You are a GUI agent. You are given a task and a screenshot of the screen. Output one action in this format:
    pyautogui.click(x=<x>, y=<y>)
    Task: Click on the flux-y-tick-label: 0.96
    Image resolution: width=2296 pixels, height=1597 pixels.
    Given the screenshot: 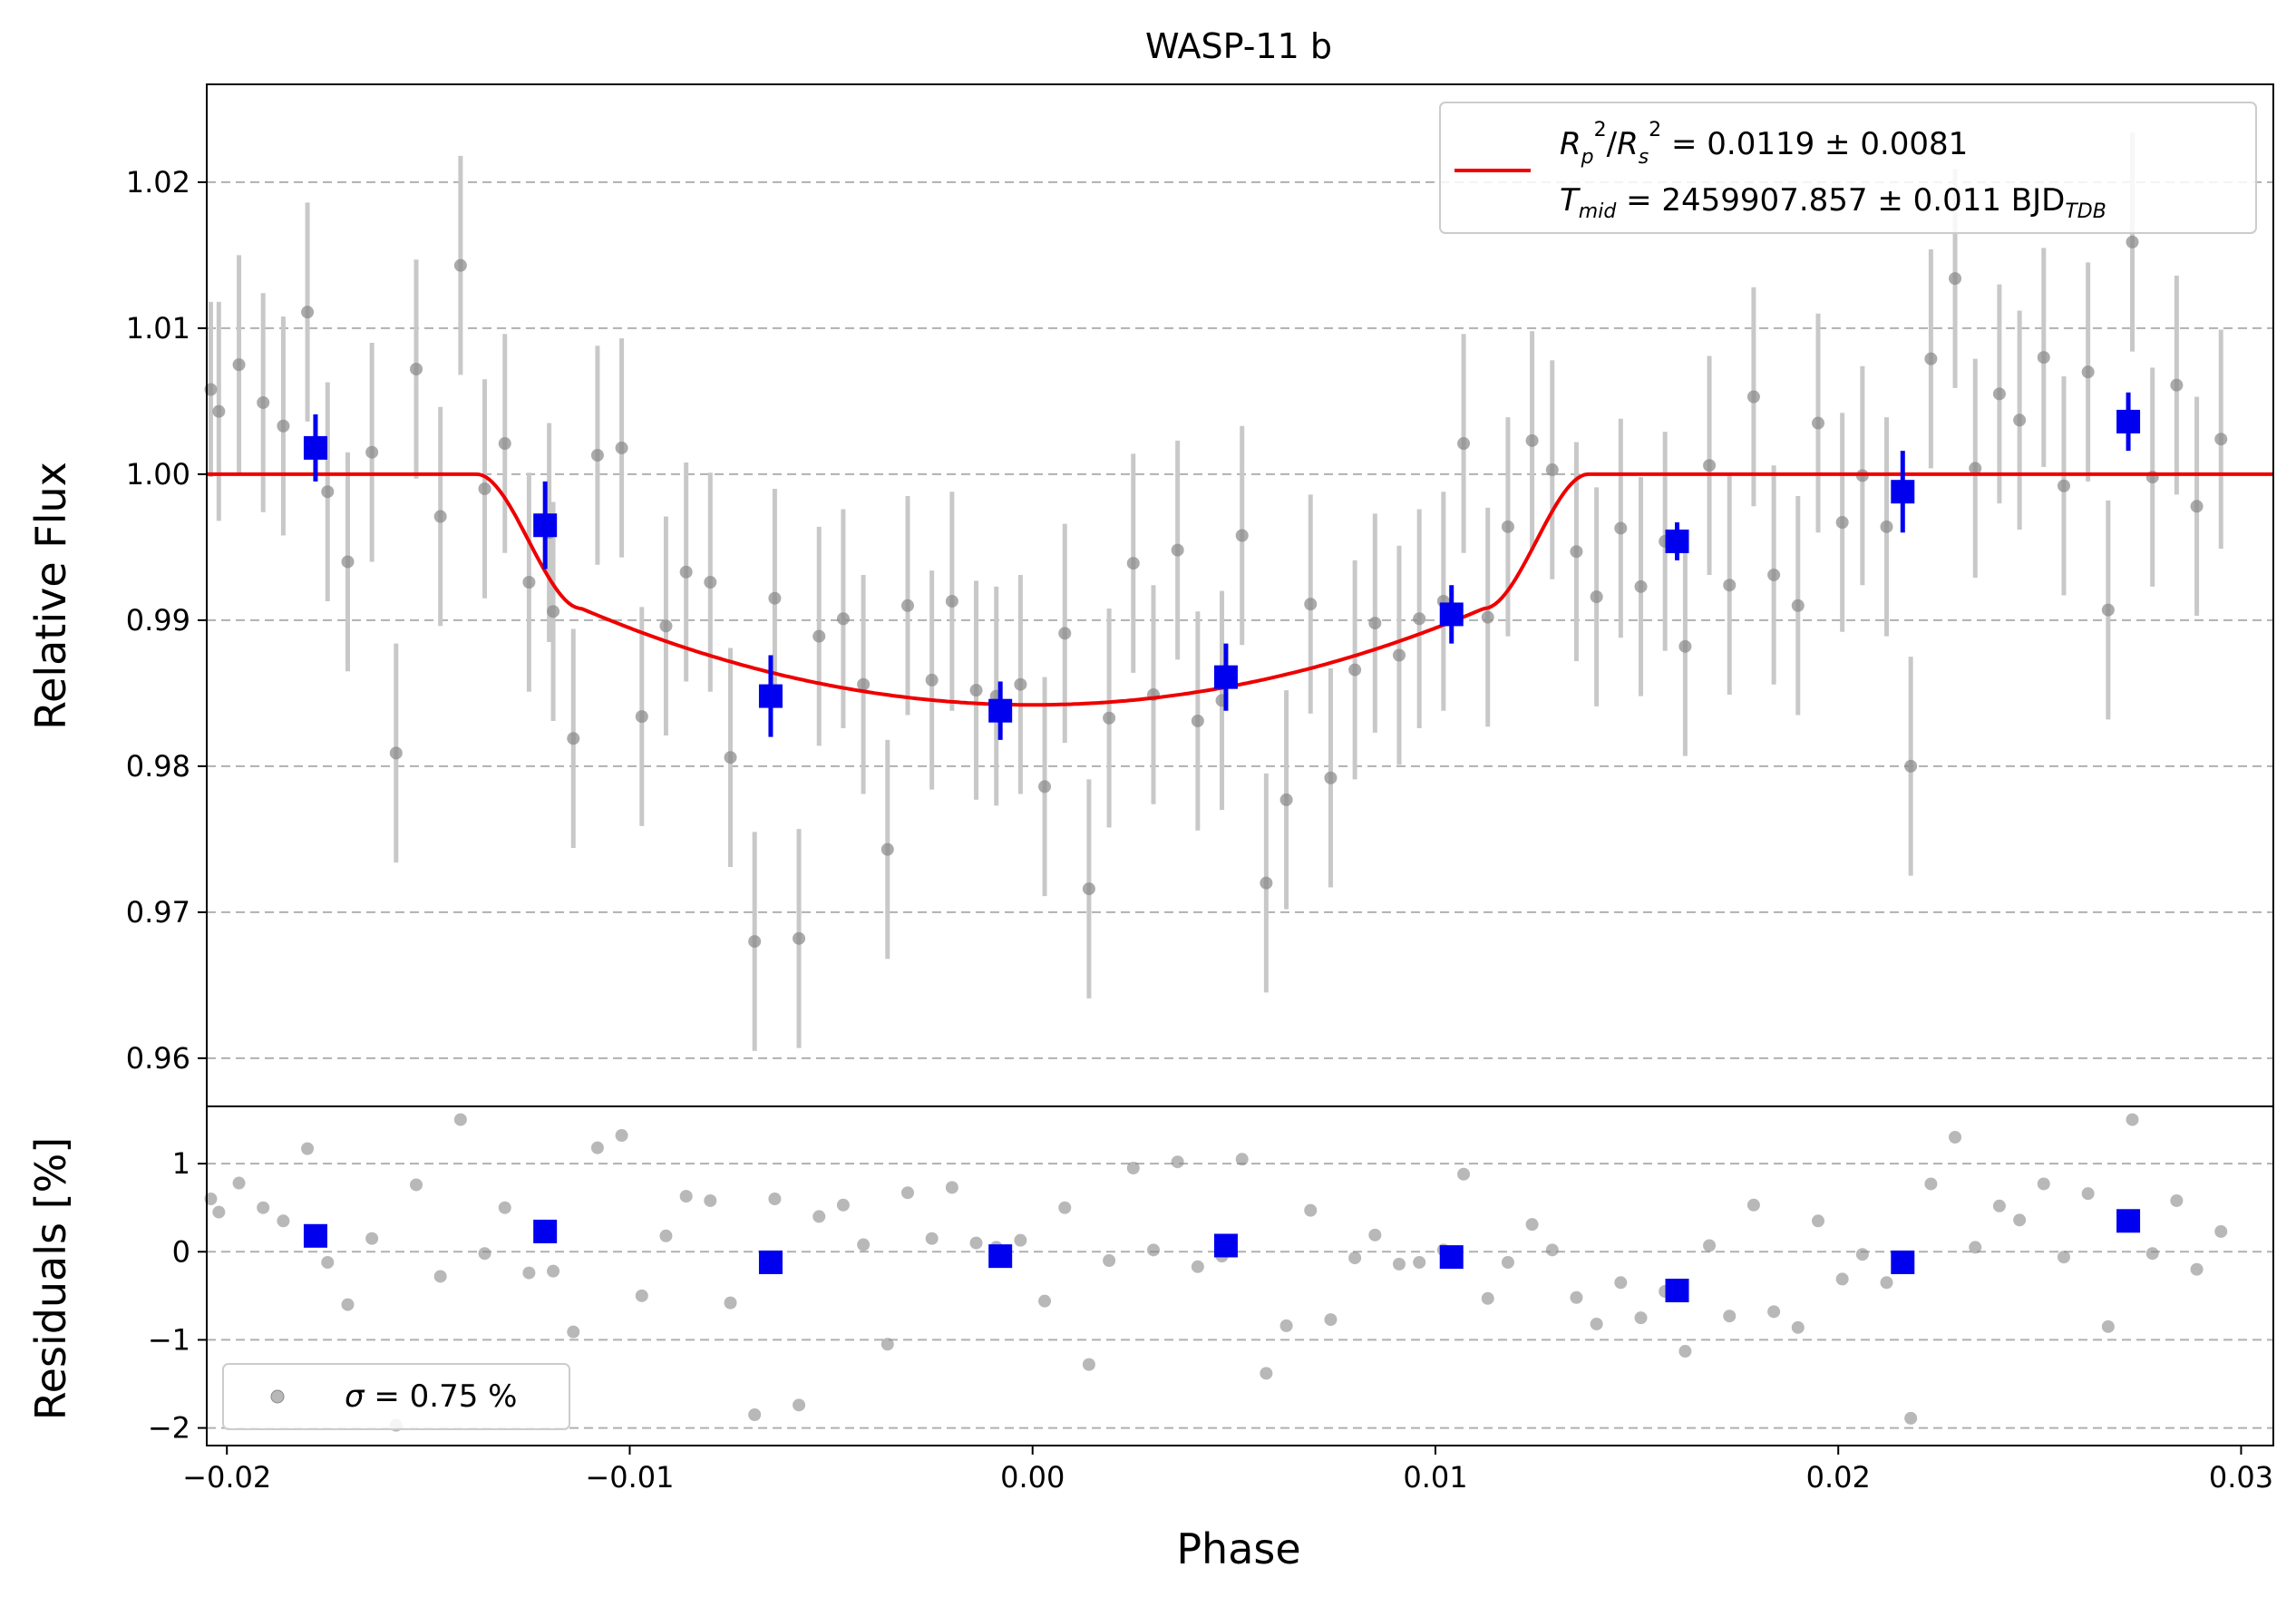 What is the action you would take?
    pyautogui.click(x=158, y=1058)
    